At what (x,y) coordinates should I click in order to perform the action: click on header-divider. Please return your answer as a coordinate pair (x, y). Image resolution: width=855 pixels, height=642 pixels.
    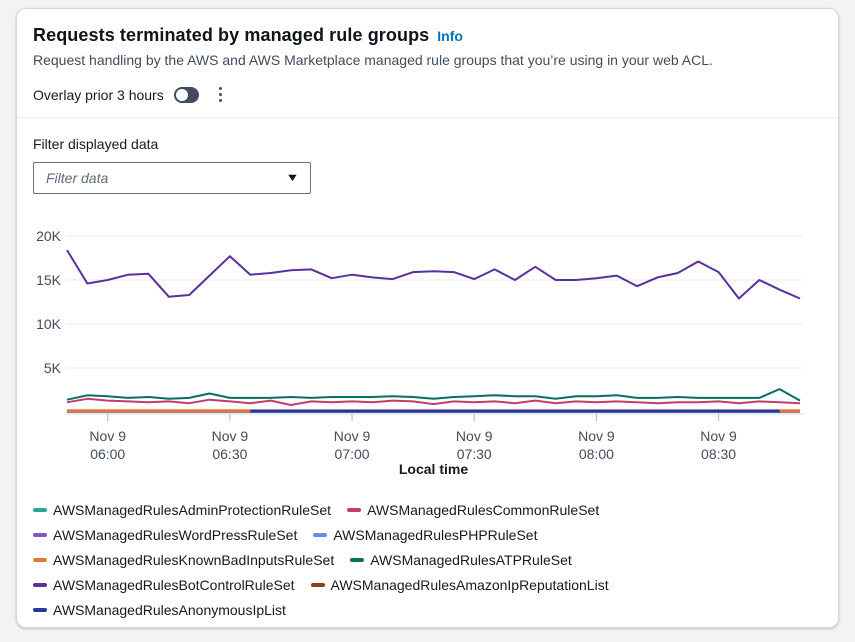
    Looking at the image, I should click on (427, 117).